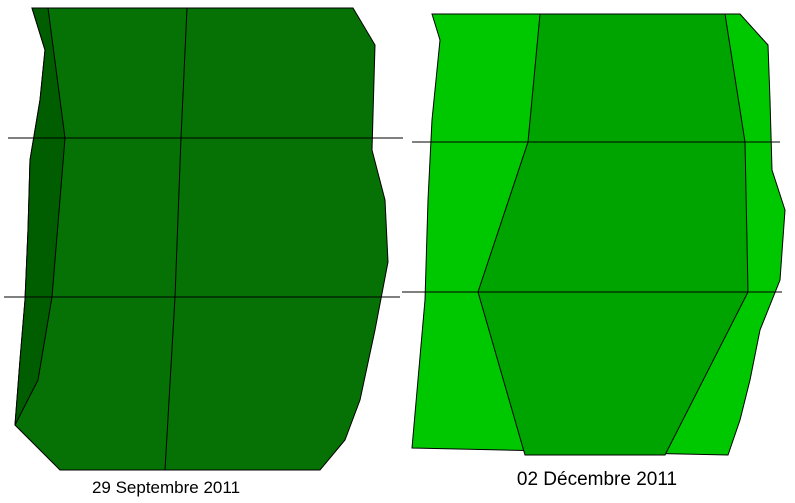 Image resolution: width=795 pixels, height=503 pixels. What do you see at coordinates (166, 487) in the screenshot?
I see `caption: 29 Septembre 2011` at bounding box center [166, 487].